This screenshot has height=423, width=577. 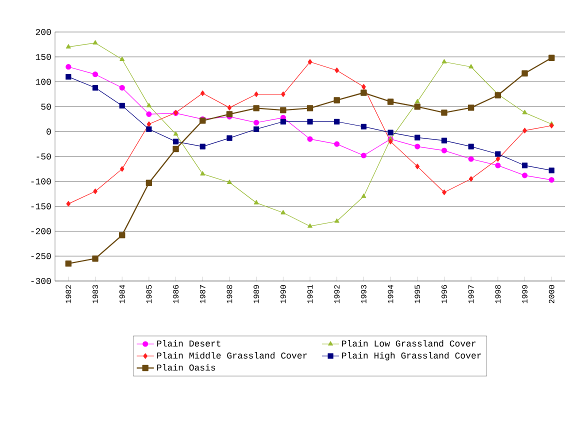 I want to click on y-tick-label: -100, so click(x=41, y=181).